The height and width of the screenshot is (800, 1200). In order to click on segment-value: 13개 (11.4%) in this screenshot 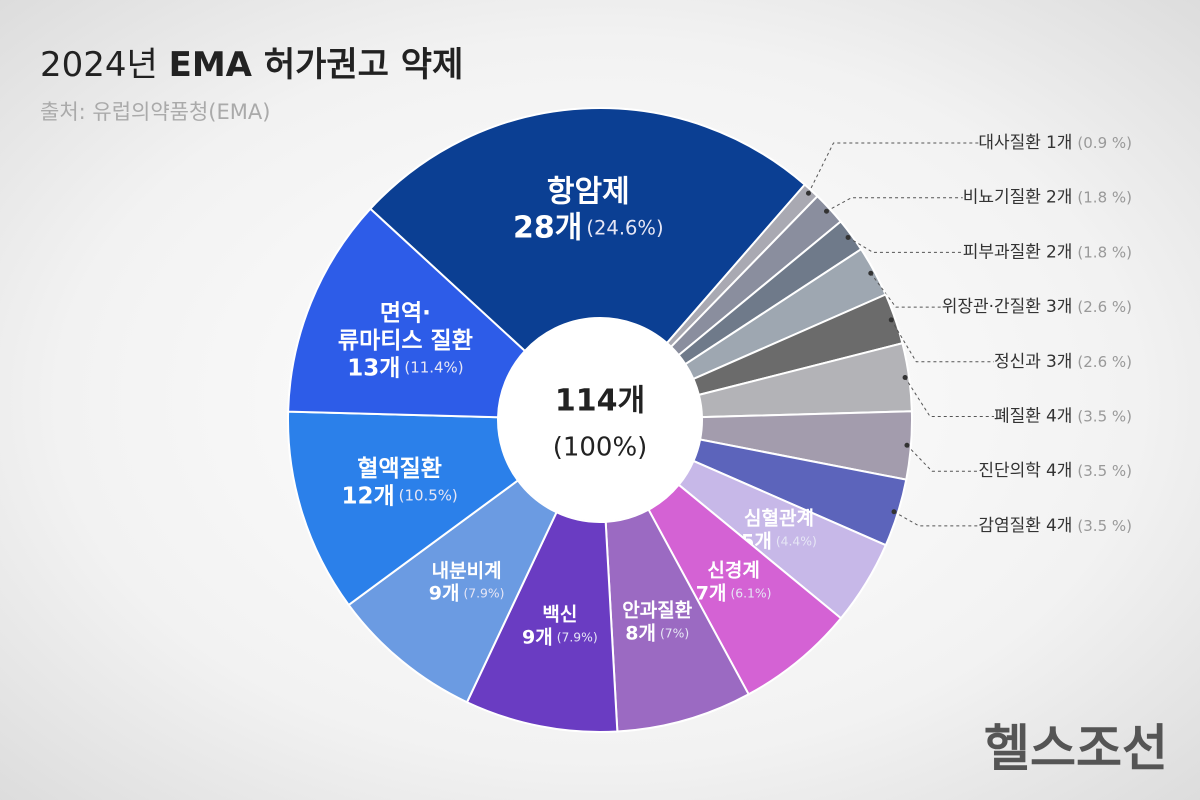, I will do `click(405, 368)`.